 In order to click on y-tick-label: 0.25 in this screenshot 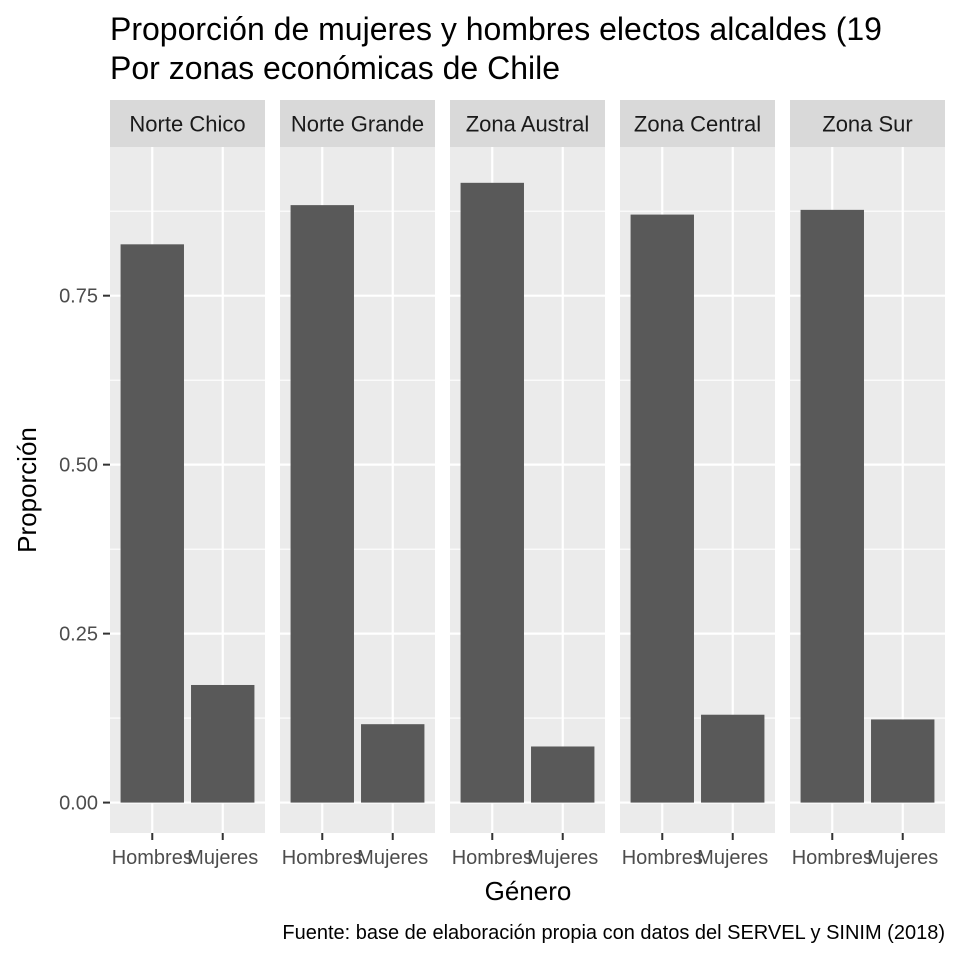, I will do `click(78, 635)`.